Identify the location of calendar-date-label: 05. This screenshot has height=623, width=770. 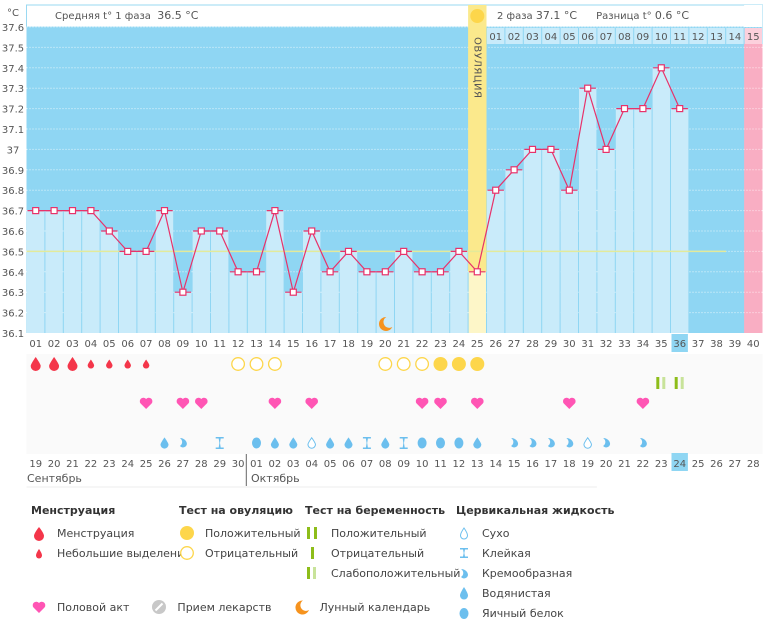
(330, 464).